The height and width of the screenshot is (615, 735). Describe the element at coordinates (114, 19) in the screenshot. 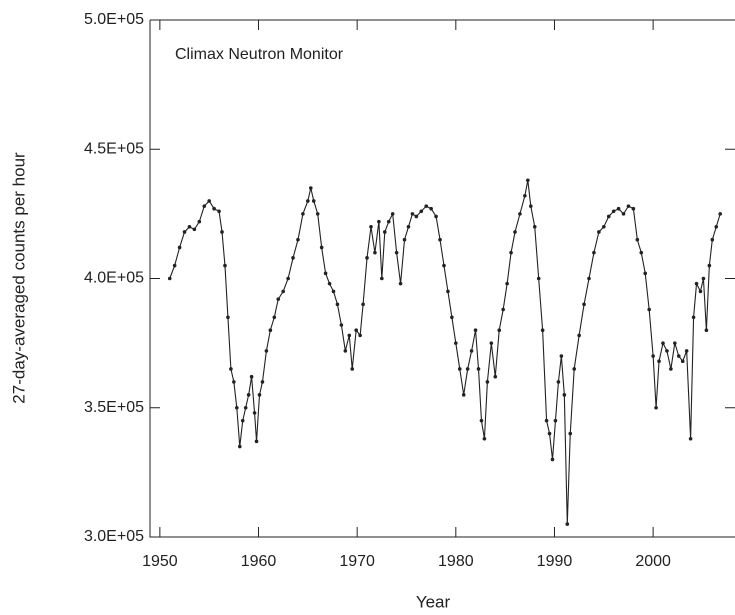

I see `y-tick-label: 5.0E+05` at that location.